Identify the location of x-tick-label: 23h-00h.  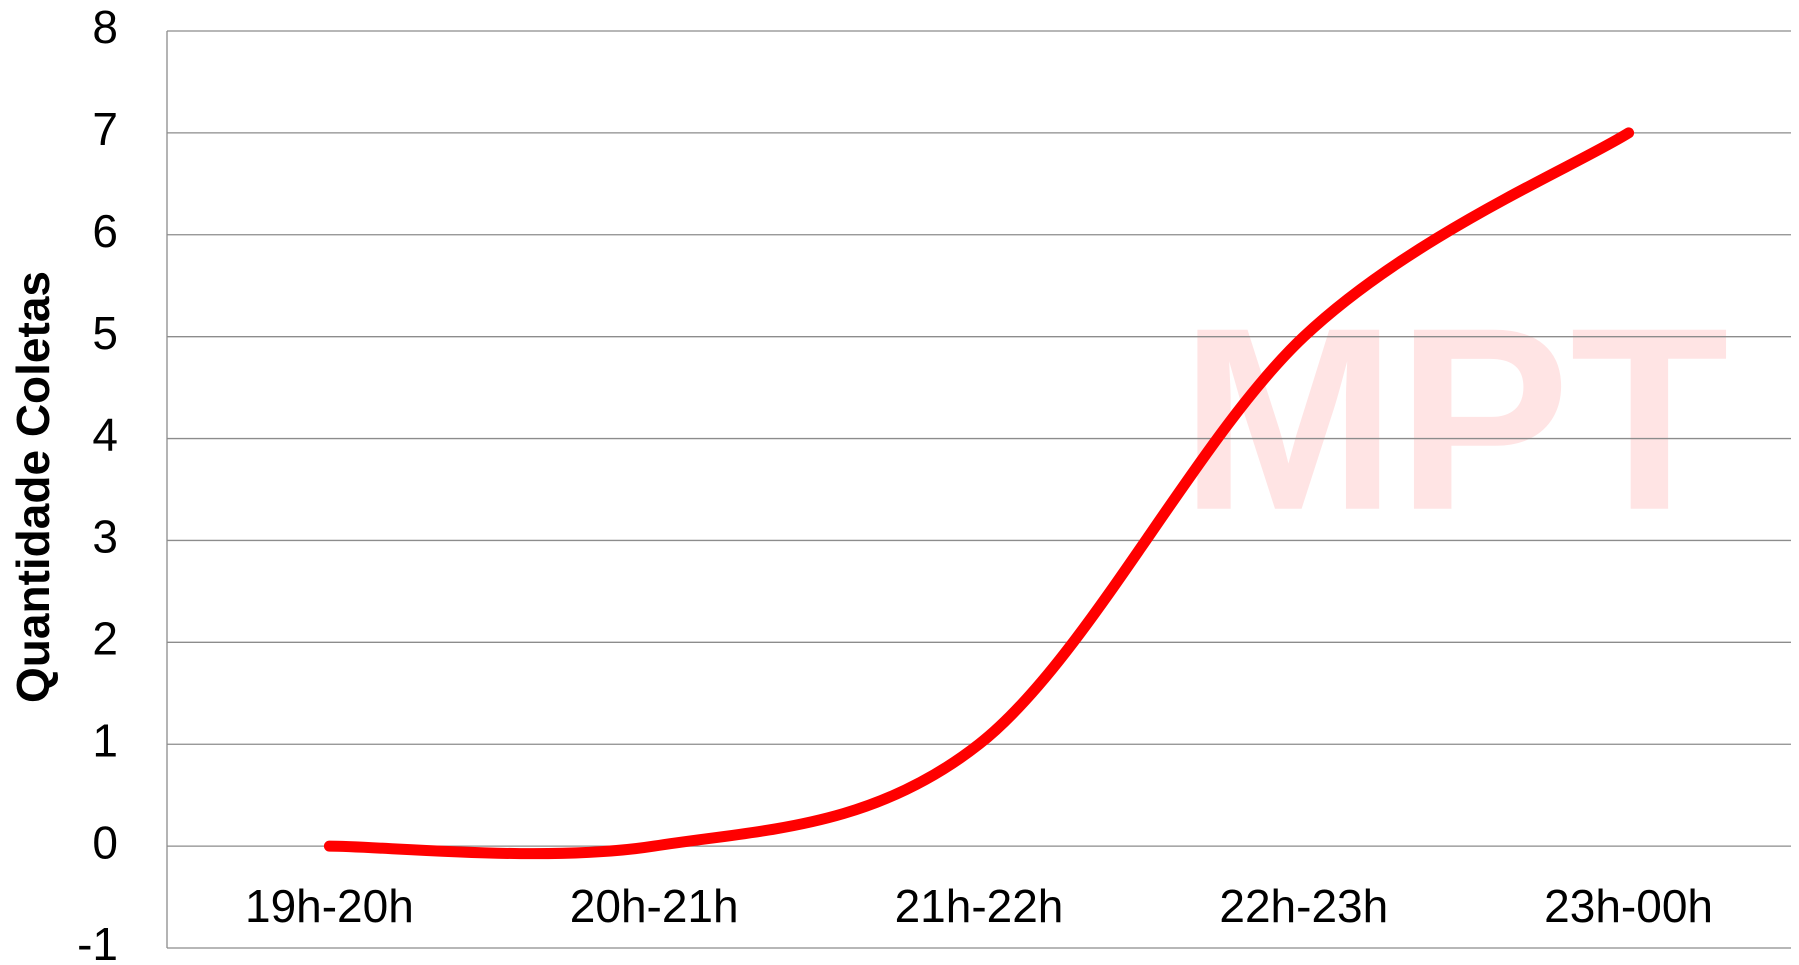
(1628, 906).